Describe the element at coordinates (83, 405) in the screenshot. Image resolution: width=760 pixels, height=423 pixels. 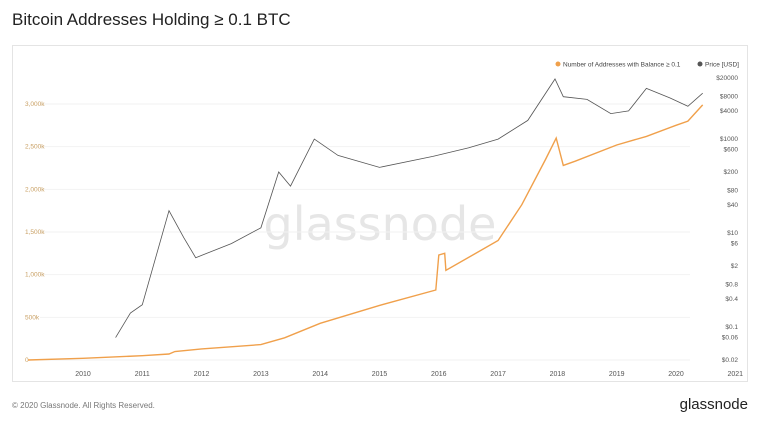
I see `copyright: © 2020 Glassnode. All Rights Reserved.` at that location.